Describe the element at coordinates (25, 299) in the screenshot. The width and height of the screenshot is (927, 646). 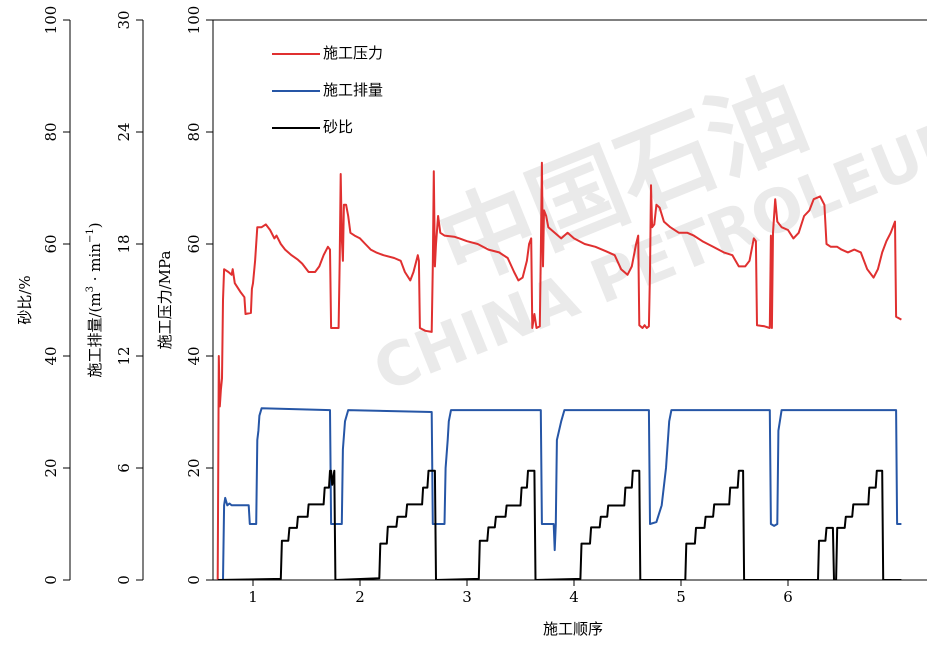
I see `sand-axis-title: 砂比/%` at that location.